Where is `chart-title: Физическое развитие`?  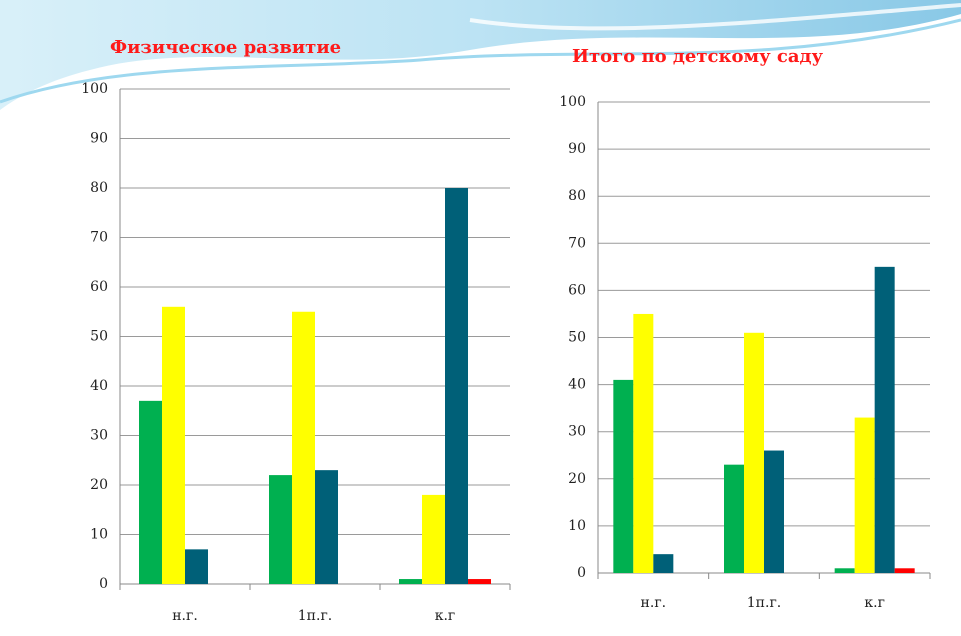 chart-title: Физическое развитие is located at coordinates (225, 47).